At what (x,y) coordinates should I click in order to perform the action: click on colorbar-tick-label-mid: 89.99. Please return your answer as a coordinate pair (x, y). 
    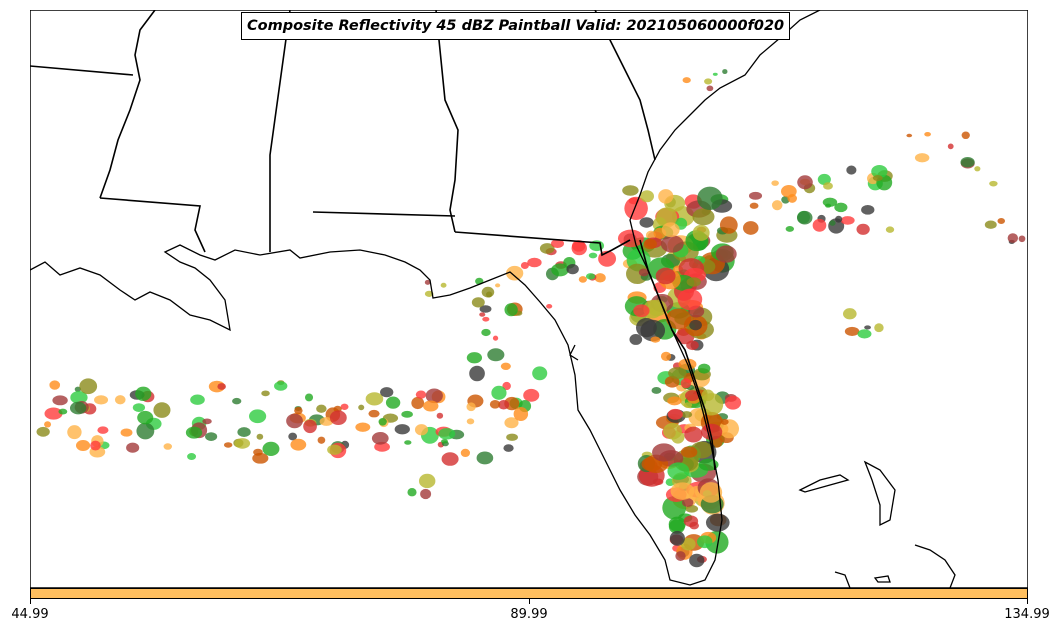
    Looking at the image, I should click on (529, 614).